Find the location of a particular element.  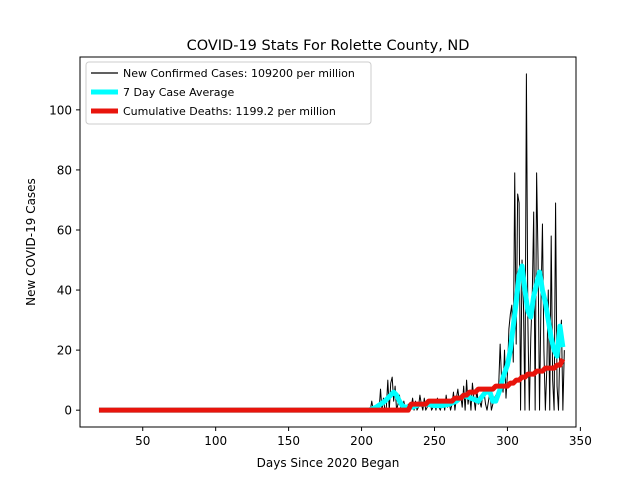

x-axis: 50 100 150 200 250 300 350 is located at coordinates (363, 437).